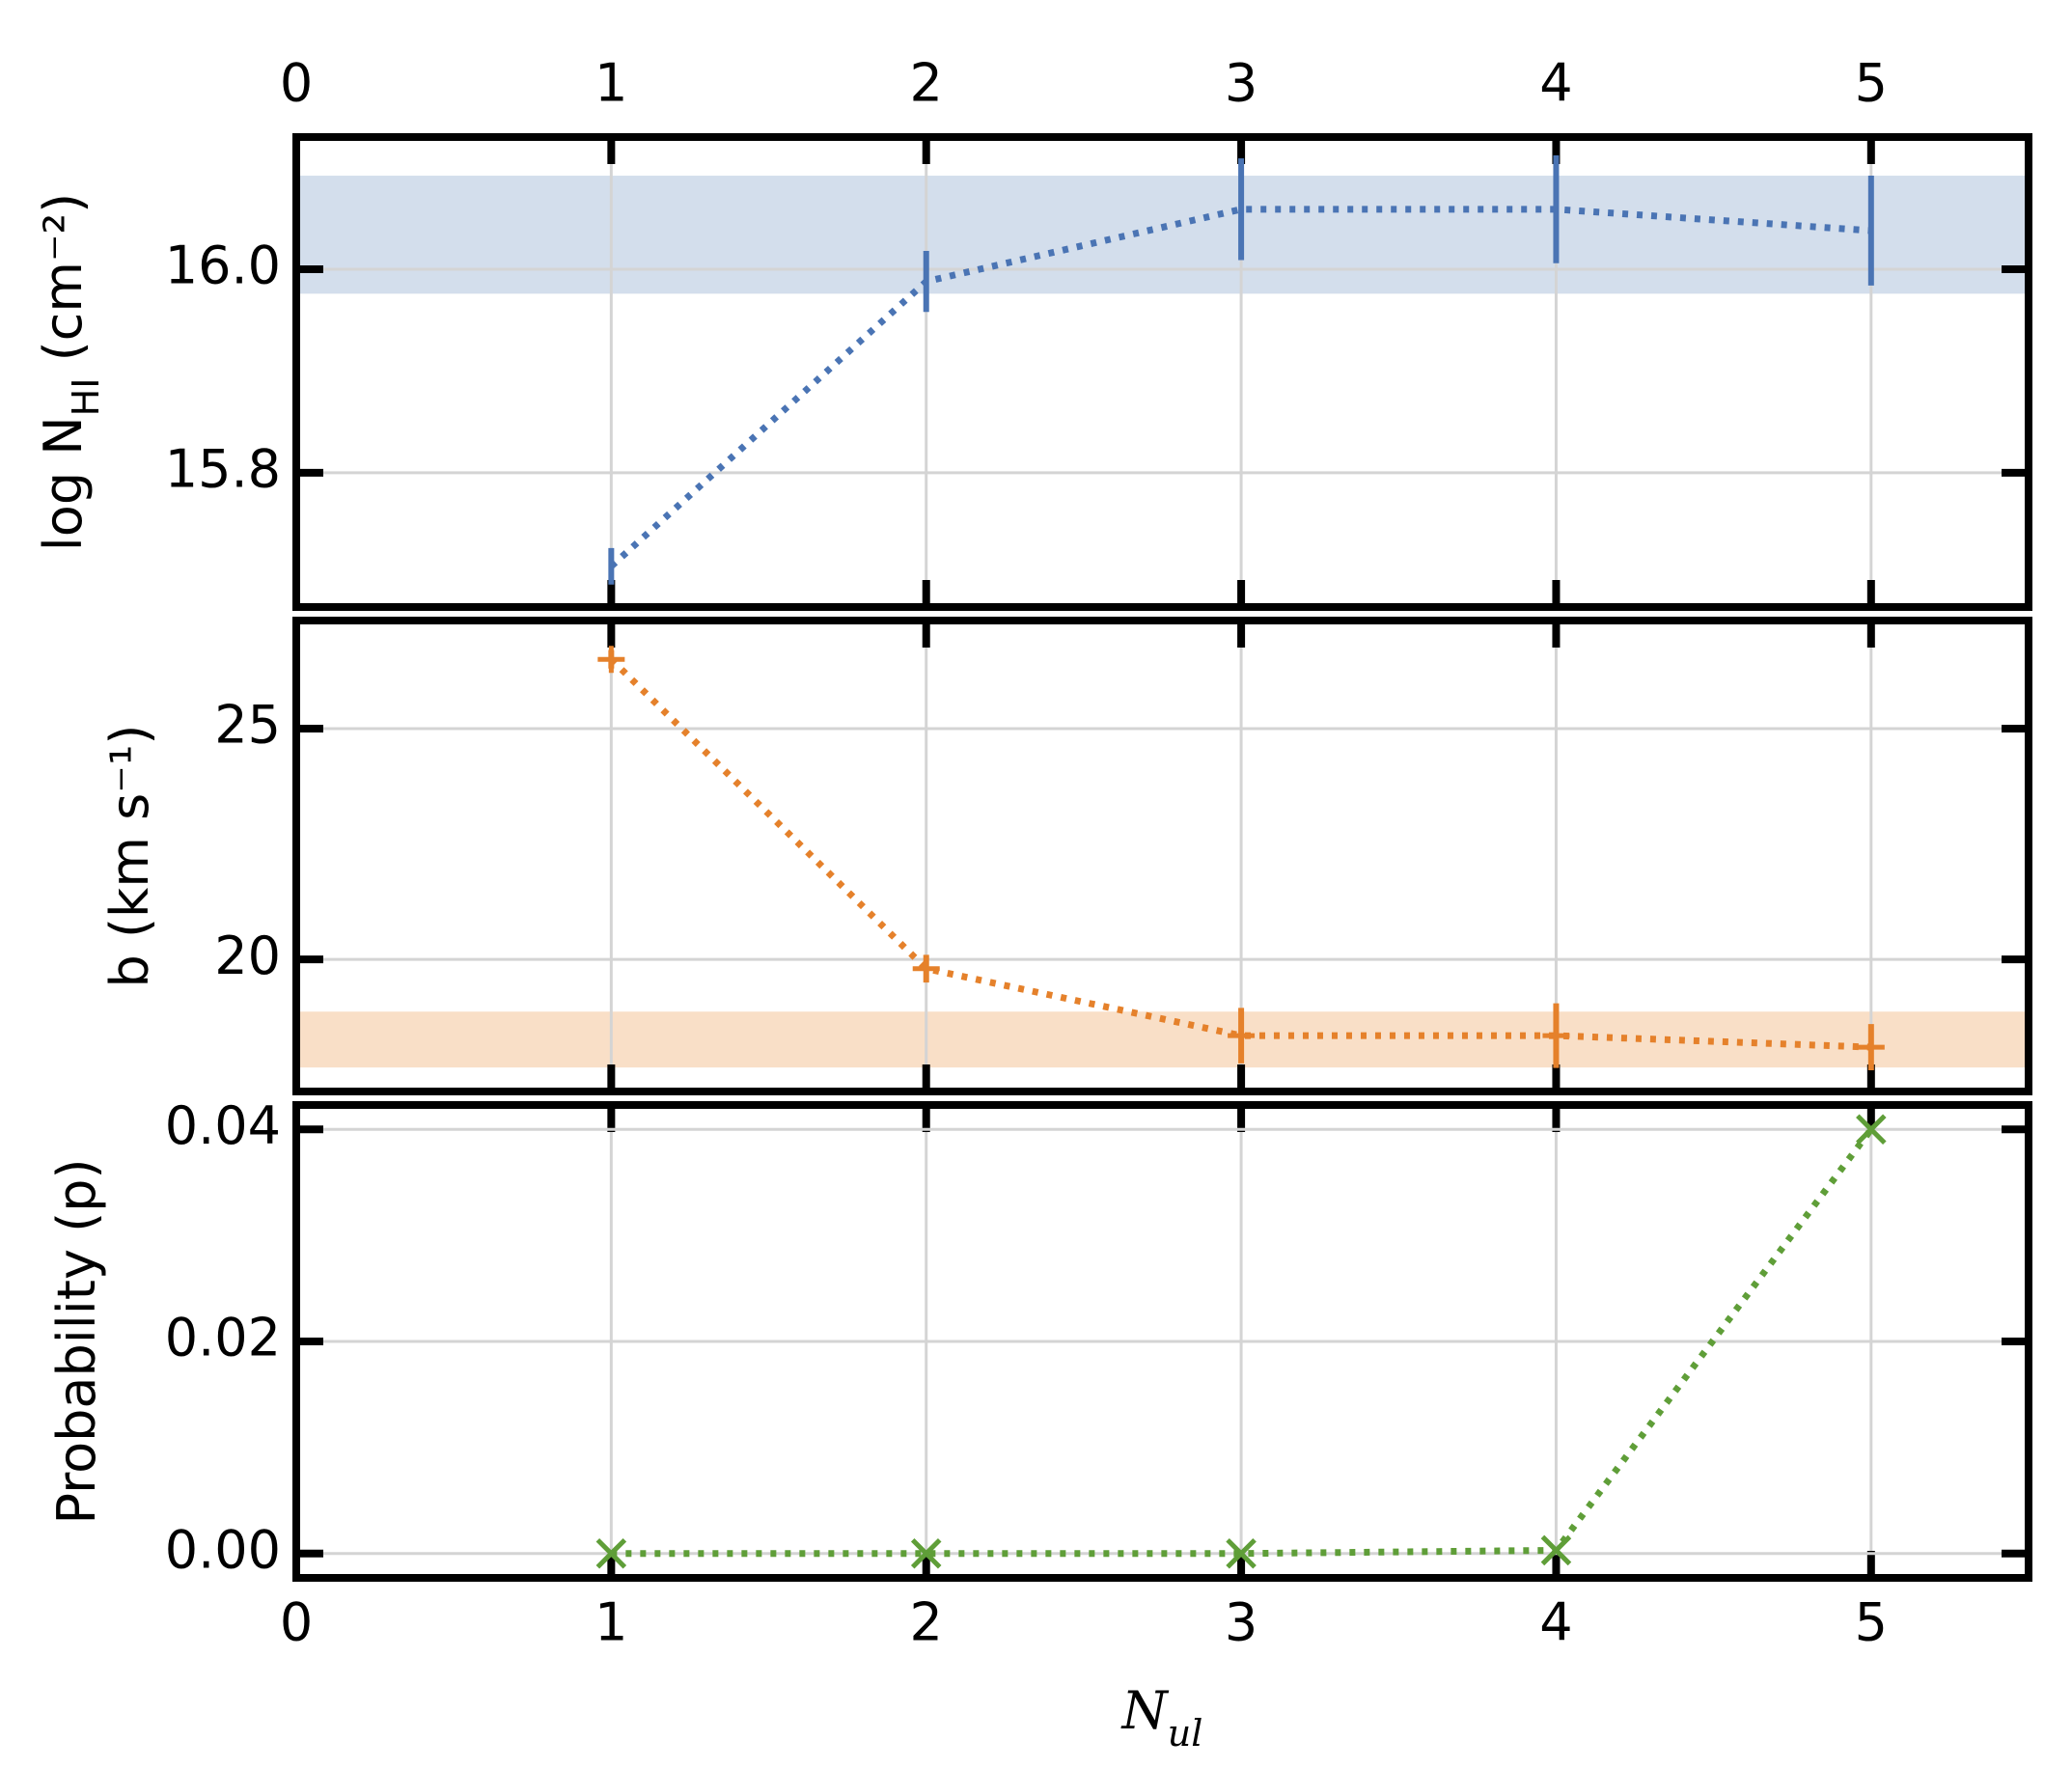  I want to click on y-tick-label: 0.00, so click(223, 1550).